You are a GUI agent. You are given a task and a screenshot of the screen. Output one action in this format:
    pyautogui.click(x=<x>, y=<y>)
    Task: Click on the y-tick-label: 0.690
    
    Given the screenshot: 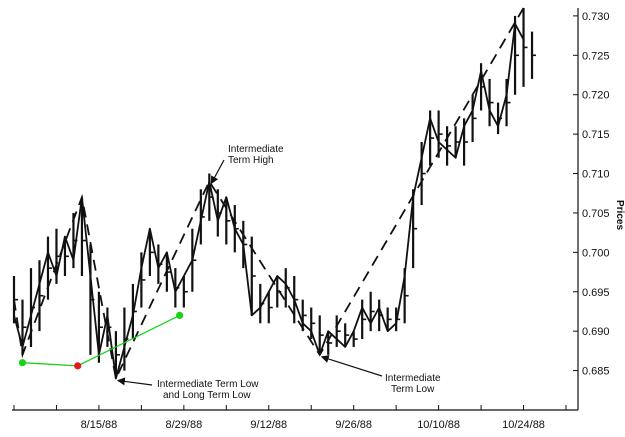 What is the action you would take?
    pyautogui.click(x=596, y=332)
    